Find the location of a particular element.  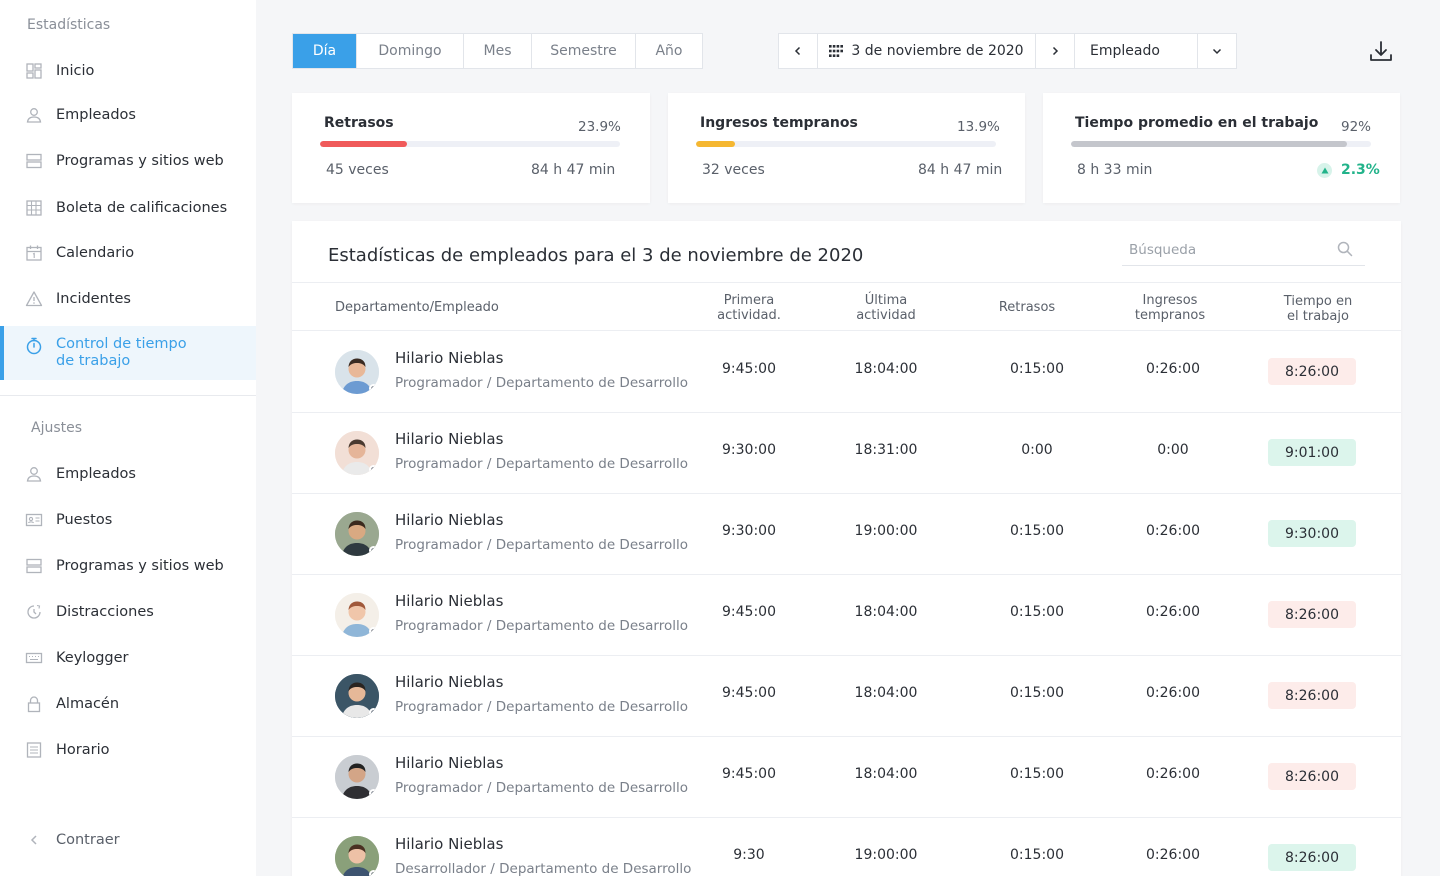

sidebar-item-boleta-de-calificaciones: Boleta de calificaciones is located at coordinates (128, 208).